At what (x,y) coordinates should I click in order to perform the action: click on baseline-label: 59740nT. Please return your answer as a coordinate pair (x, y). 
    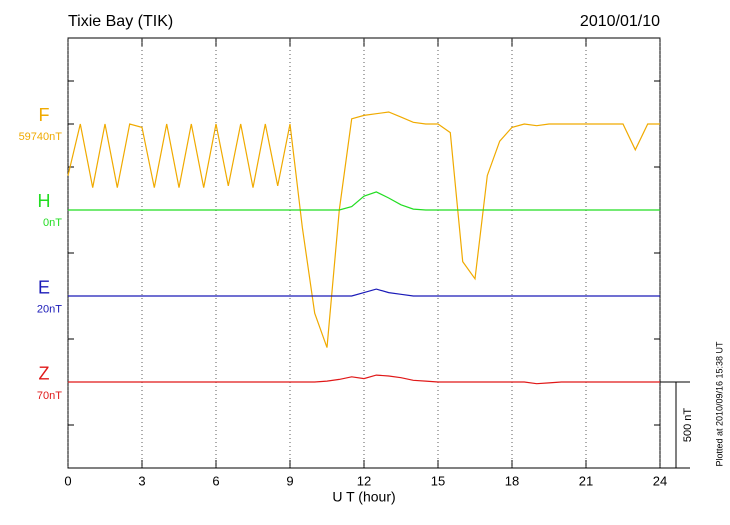
    Looking at the image, I should click on (41, 137).